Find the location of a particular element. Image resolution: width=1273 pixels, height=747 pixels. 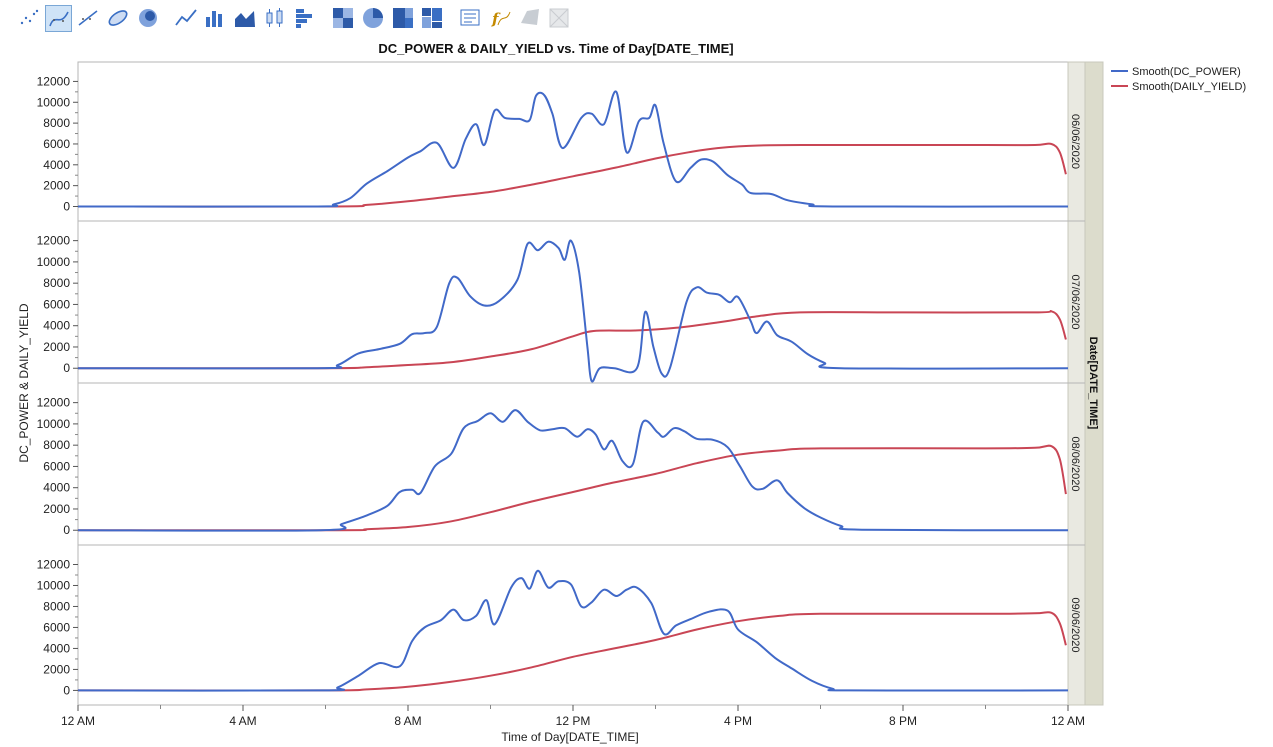

line-button is located at coordinates (186, 18).